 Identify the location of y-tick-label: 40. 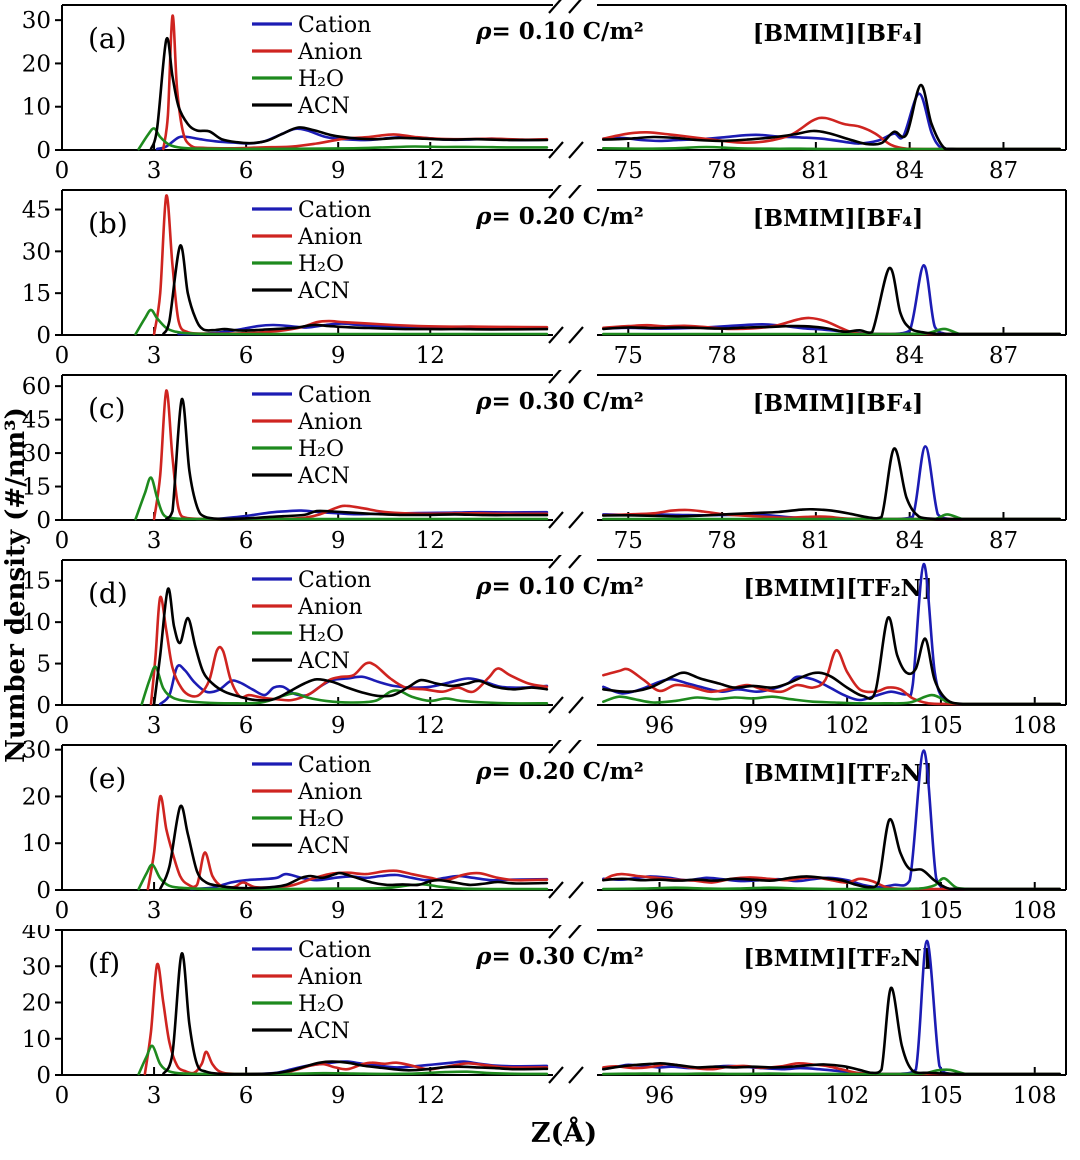
(36, 934).